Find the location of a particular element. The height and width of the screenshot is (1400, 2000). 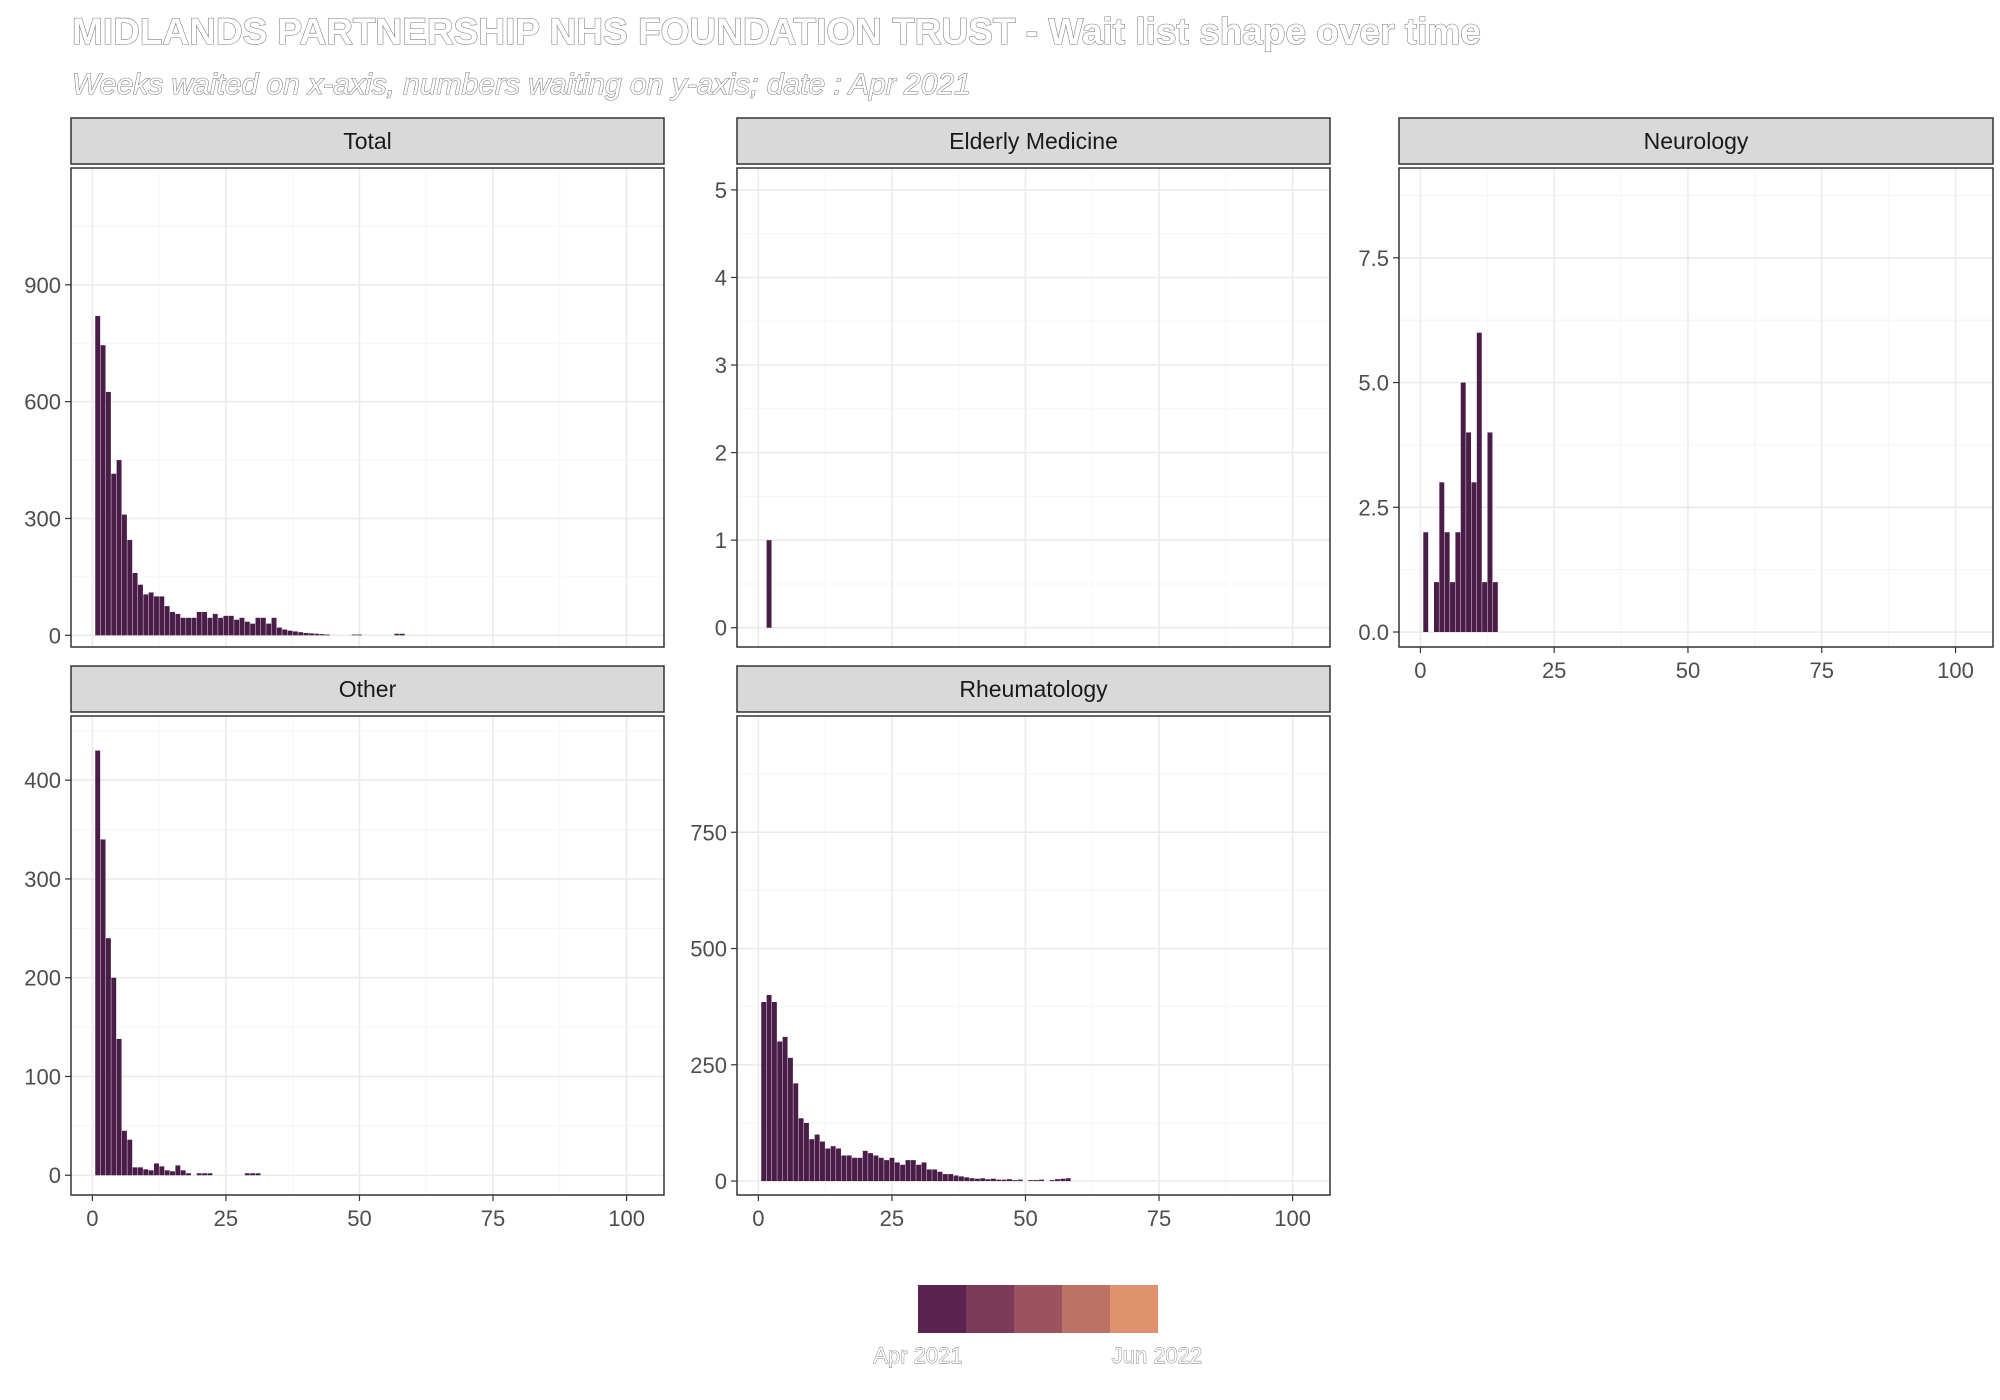

panel-elderly-medicine: Elderly Medicine 0 1 2 3 4 5 is located at coordinates (1023, 382).